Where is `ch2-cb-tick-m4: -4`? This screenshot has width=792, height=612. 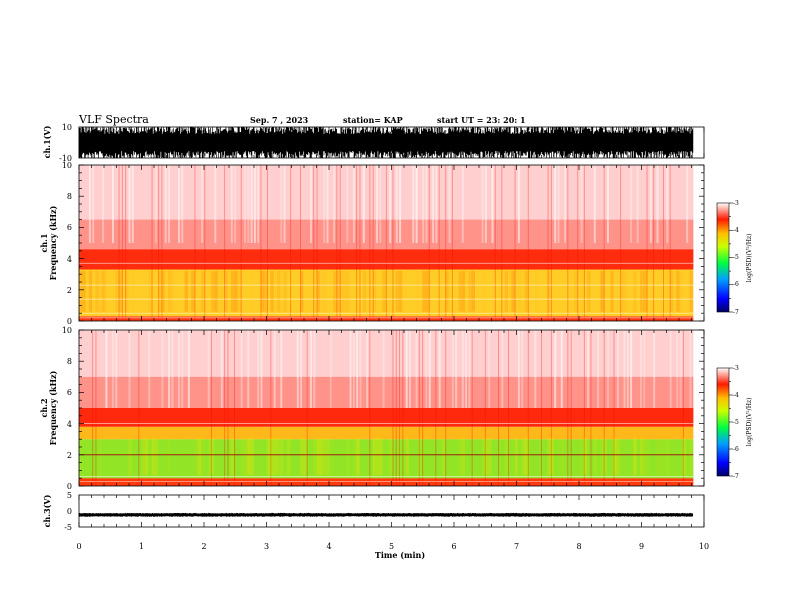 ch2-cb-tick-m4: -4 is located at coordinates (736, 395).